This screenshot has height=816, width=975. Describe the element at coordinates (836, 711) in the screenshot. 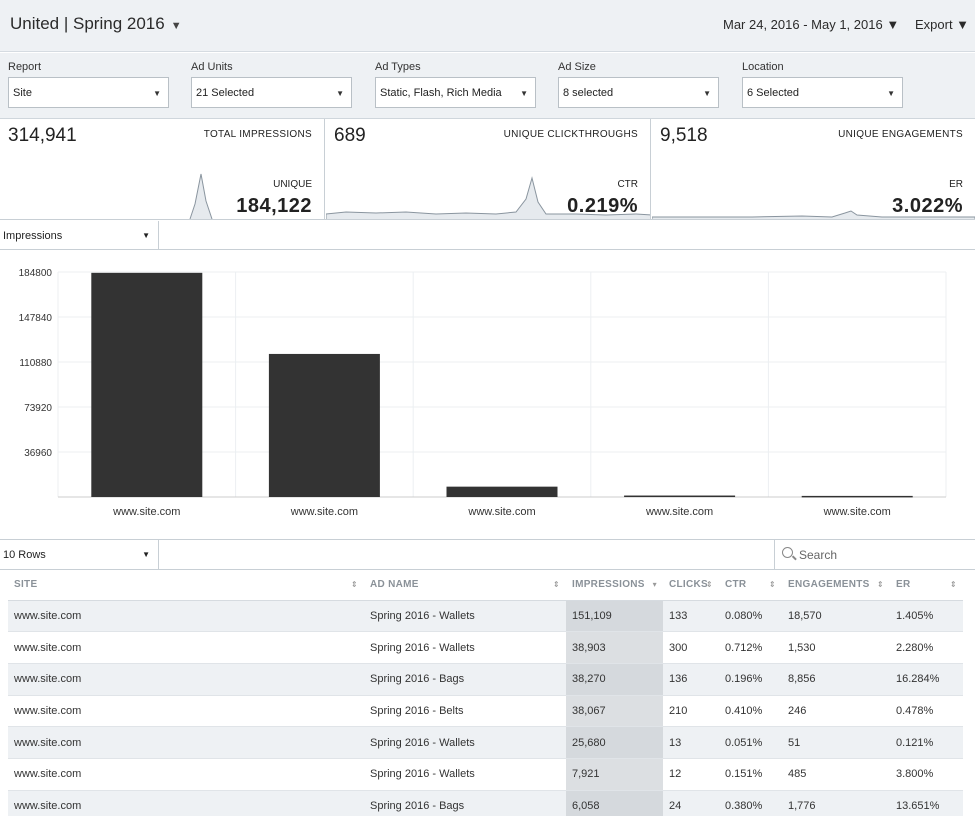

I see `cell-engagements: 246` at that location.